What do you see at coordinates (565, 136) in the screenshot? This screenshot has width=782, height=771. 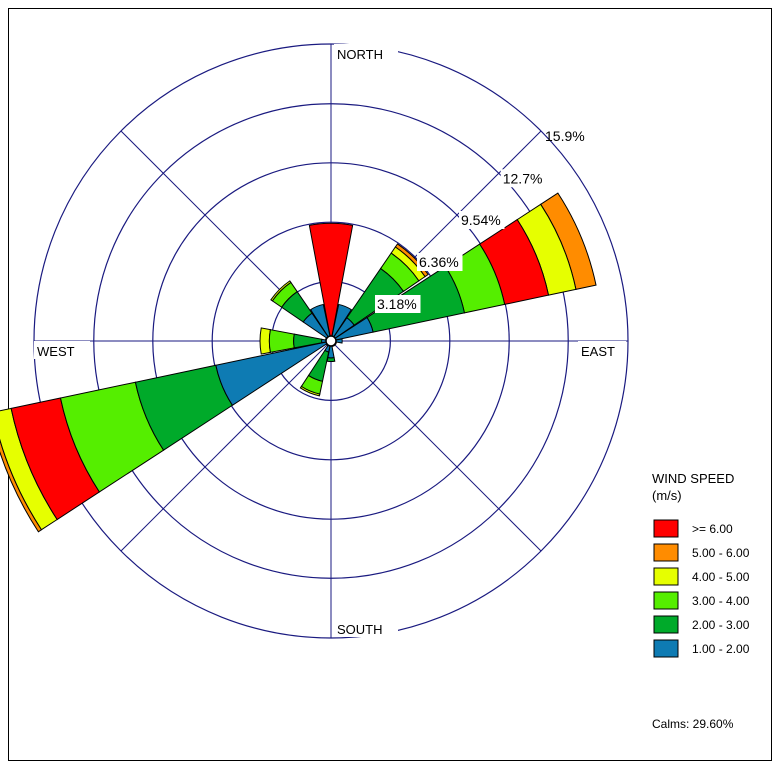 I see `ring-label-5: 15.9%` at bounding box center [565, 136].